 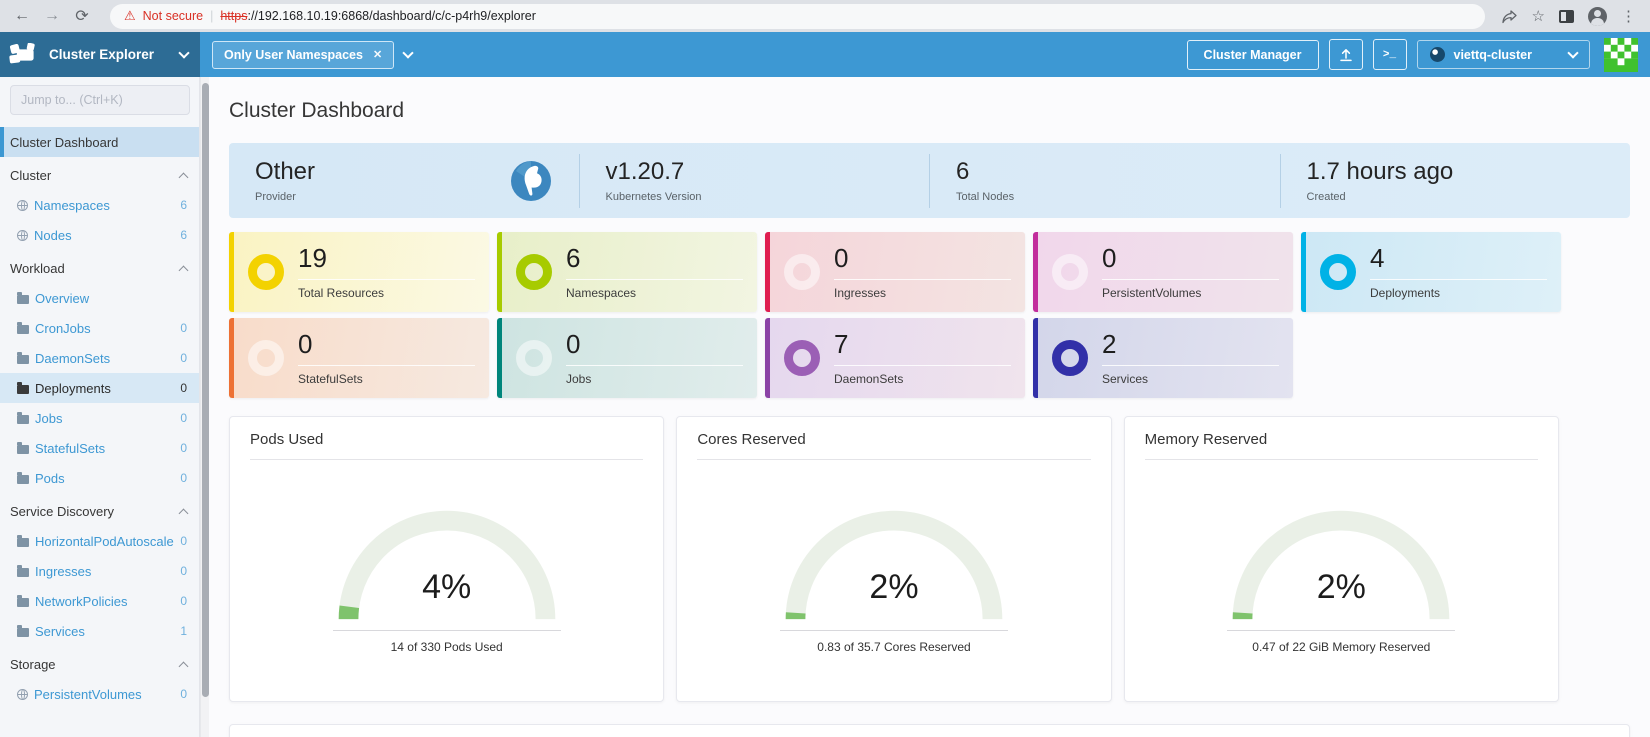 I want to click on sidebar-item: StatefulSets 0, so click(x=99, y=448).